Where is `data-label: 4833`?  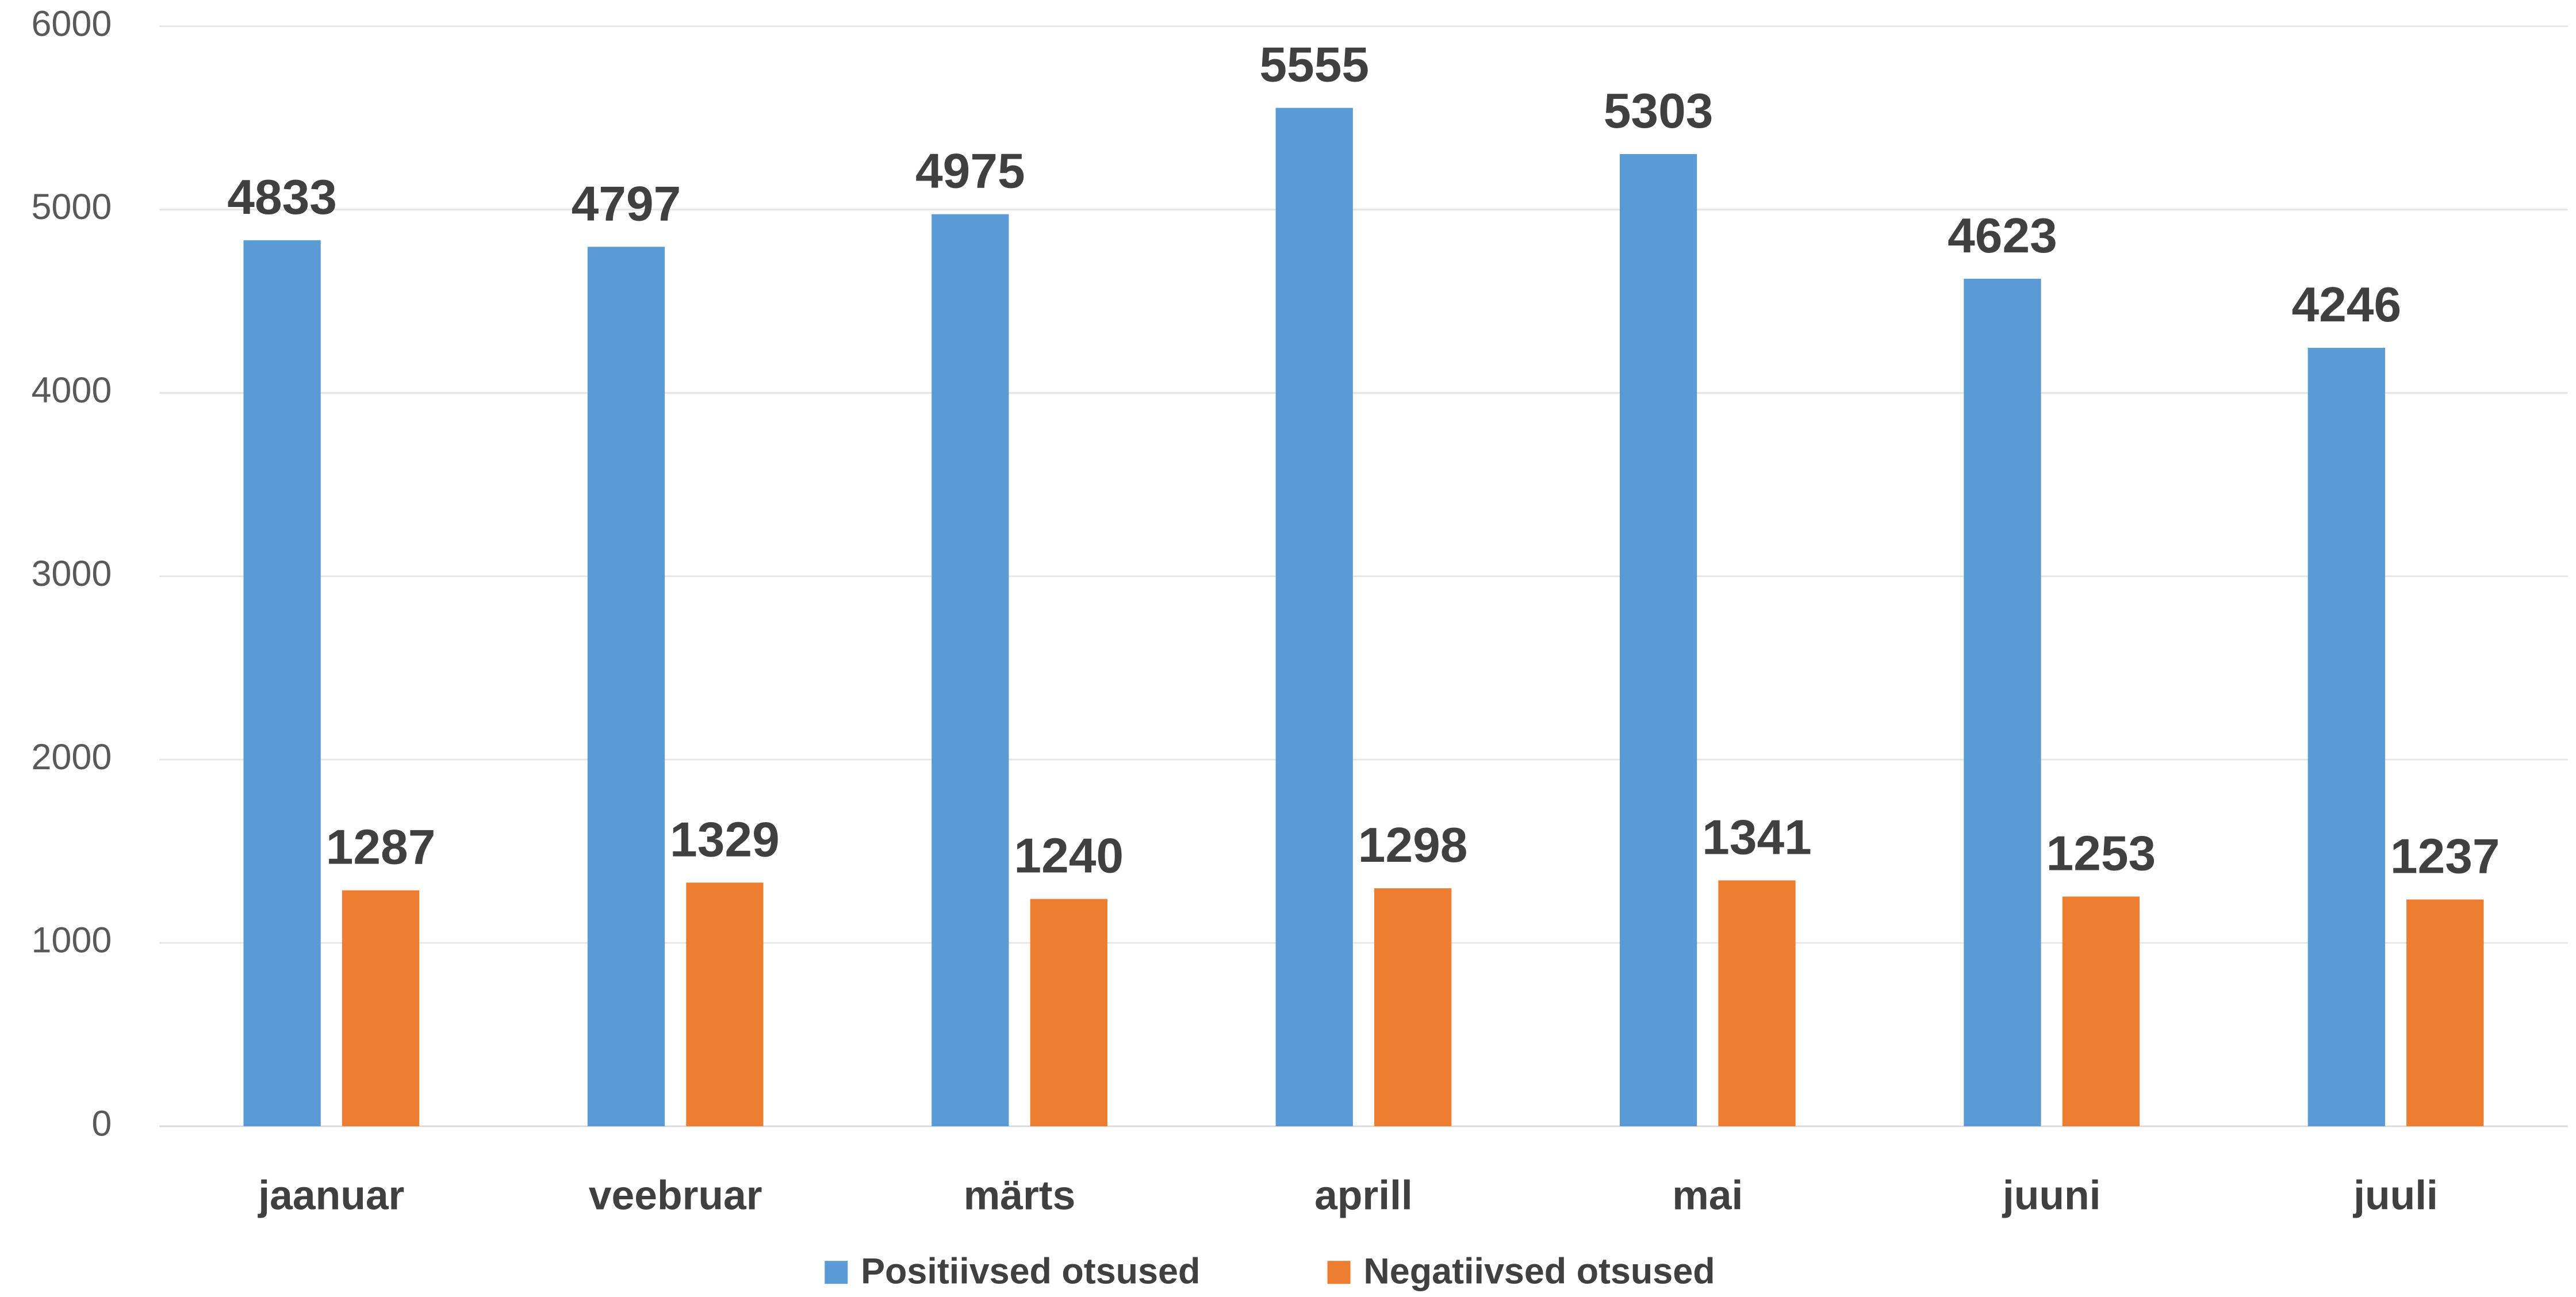 data-label: 4833 is located at coordinates (282, 198).